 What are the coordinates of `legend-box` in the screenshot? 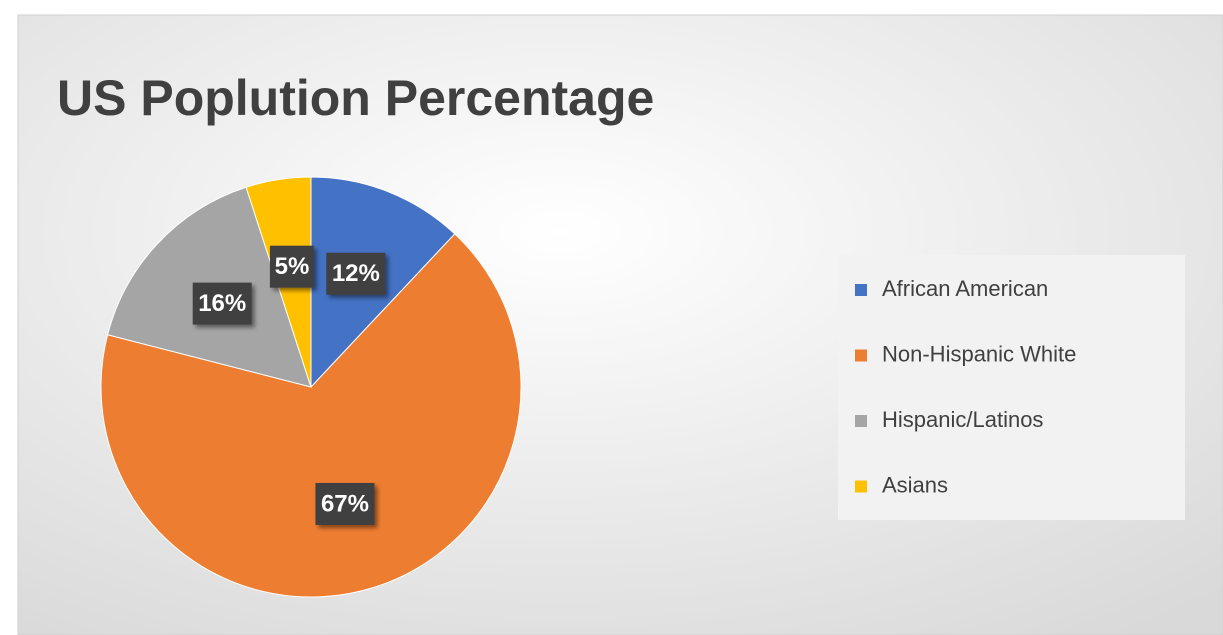 It's located at (1011, 387).